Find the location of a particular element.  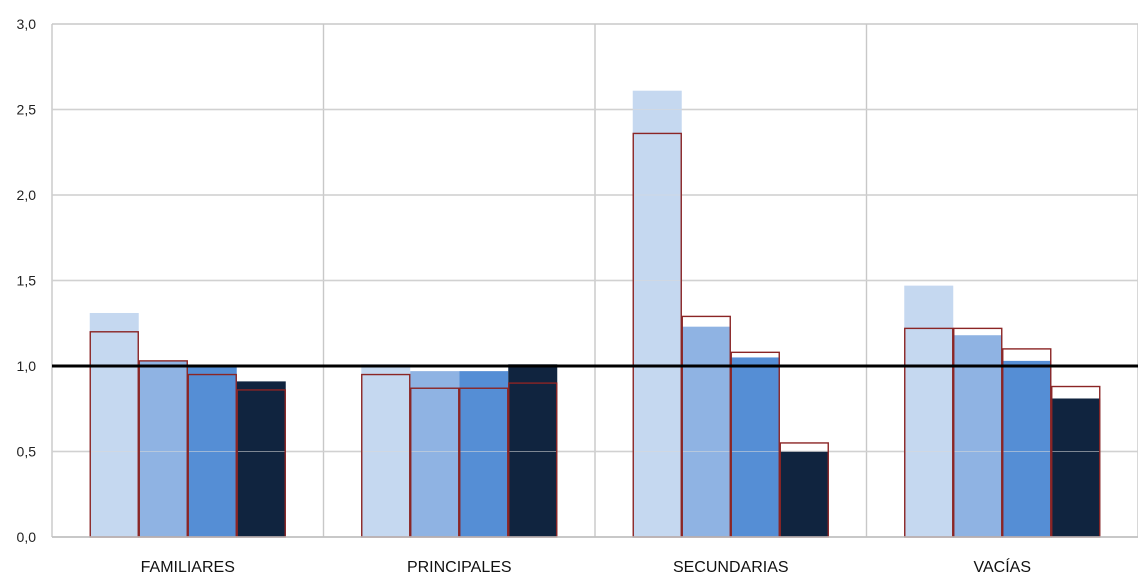

x-category-label: SECUNDARIAS is located at coordinates (731, 567).